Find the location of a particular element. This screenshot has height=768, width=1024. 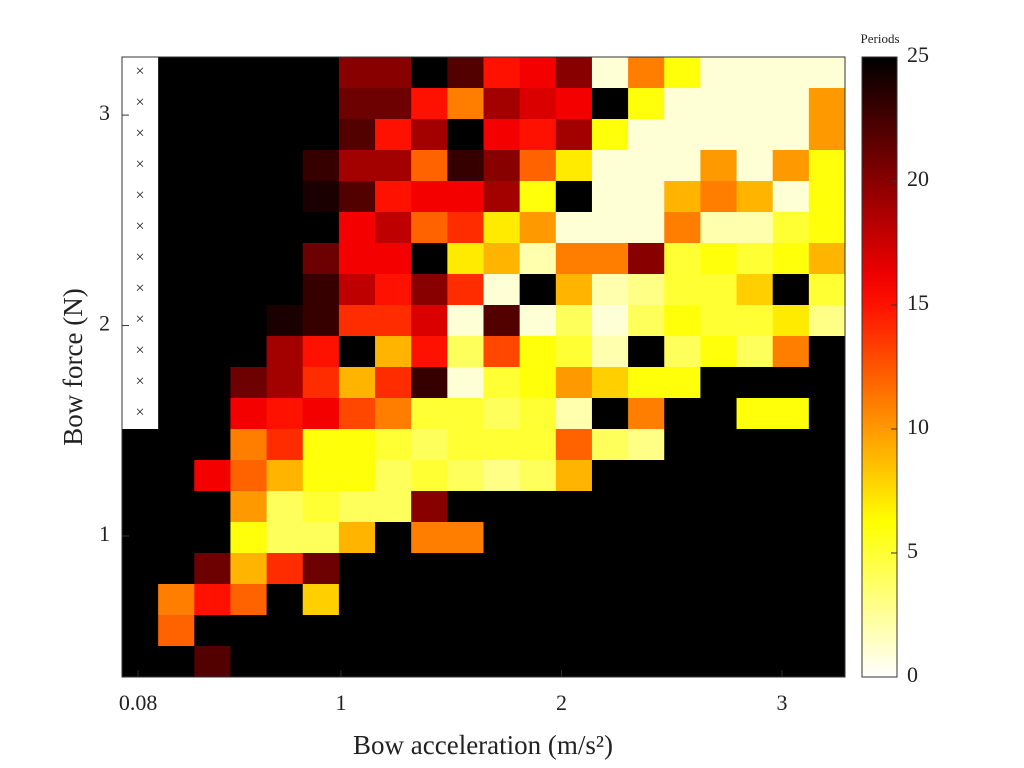

x-axis-label: Bow acceleration (m/s²) is located at coordinates (483, 745).